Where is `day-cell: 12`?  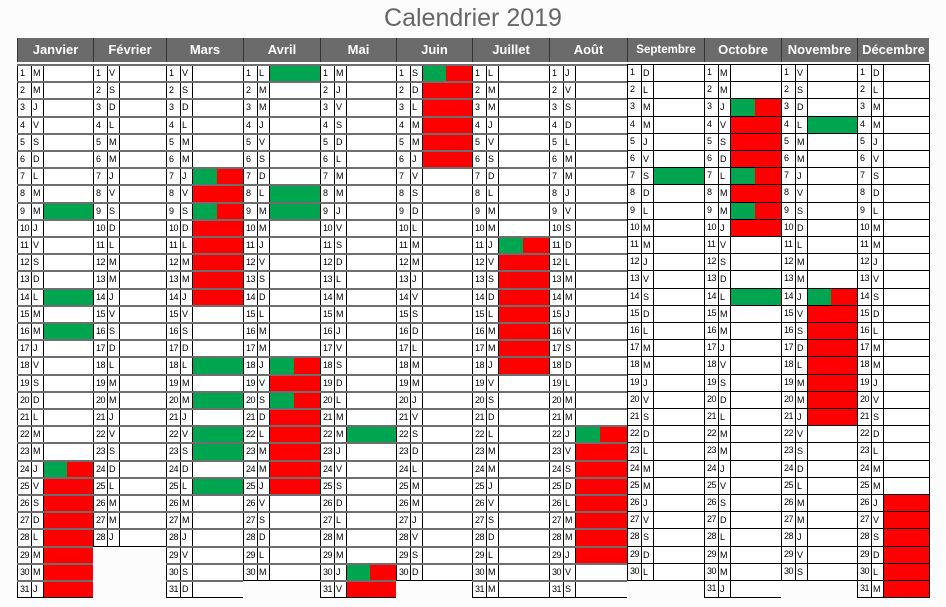 day-cell: 12 is located at coordinates (742, 262).